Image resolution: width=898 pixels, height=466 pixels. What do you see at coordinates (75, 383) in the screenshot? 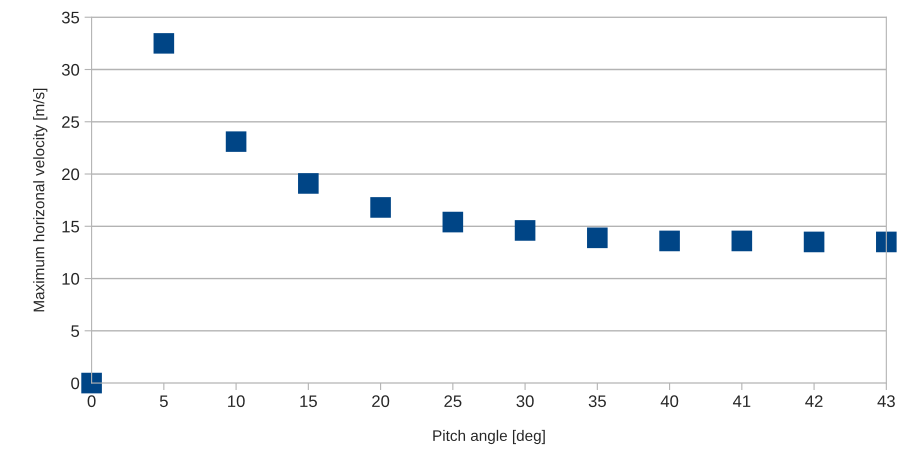
I see `y-tick-label: 0` at bounding box center [75, 383].